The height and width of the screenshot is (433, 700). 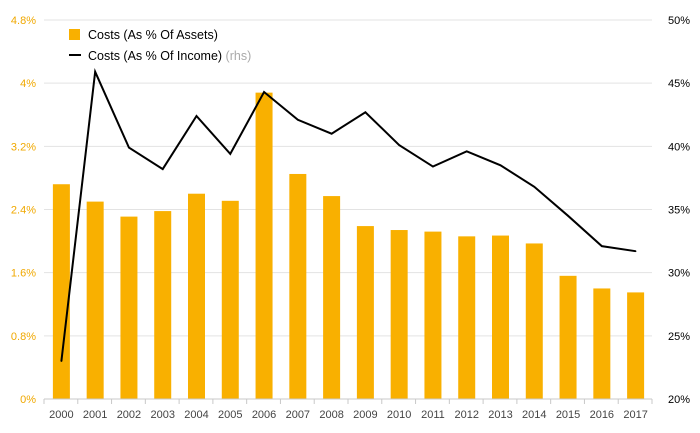 I want to click on x-tick-label: 2006, so click(x=264, y=415).